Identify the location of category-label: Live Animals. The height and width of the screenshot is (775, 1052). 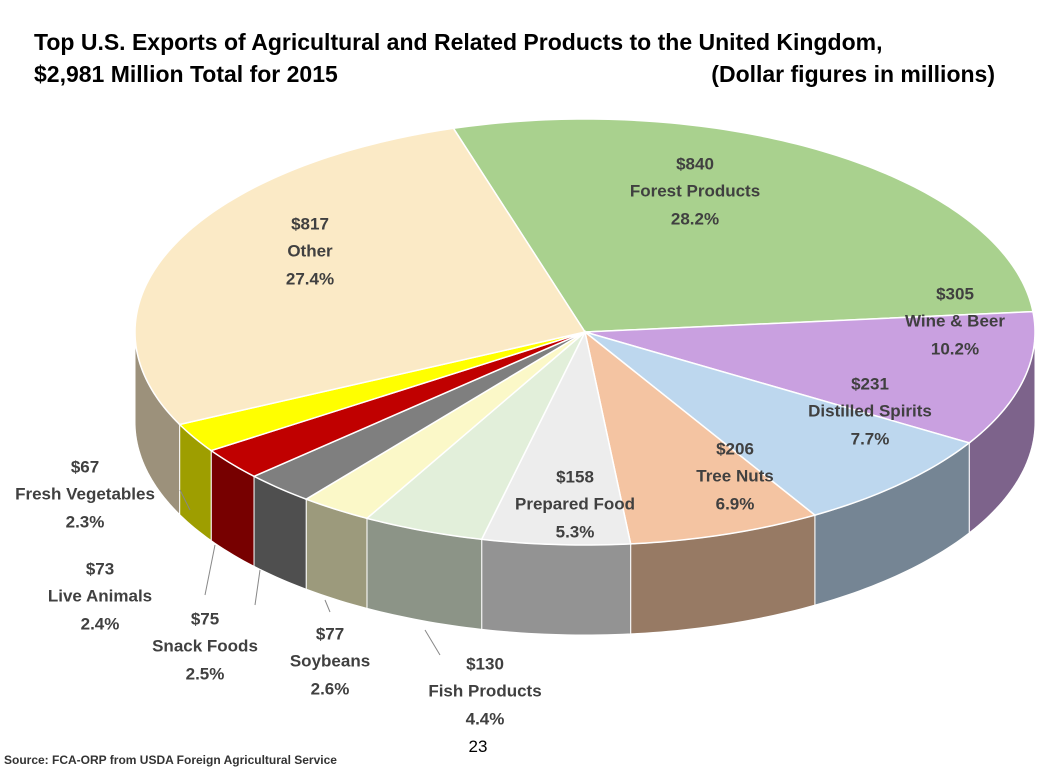
(100, 595).